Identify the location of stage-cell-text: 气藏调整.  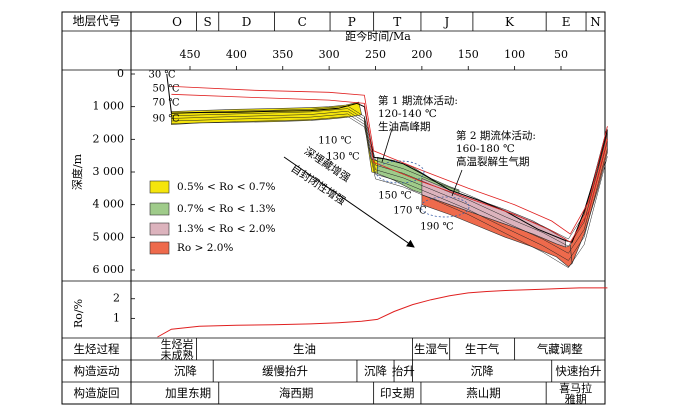
(560, 349).